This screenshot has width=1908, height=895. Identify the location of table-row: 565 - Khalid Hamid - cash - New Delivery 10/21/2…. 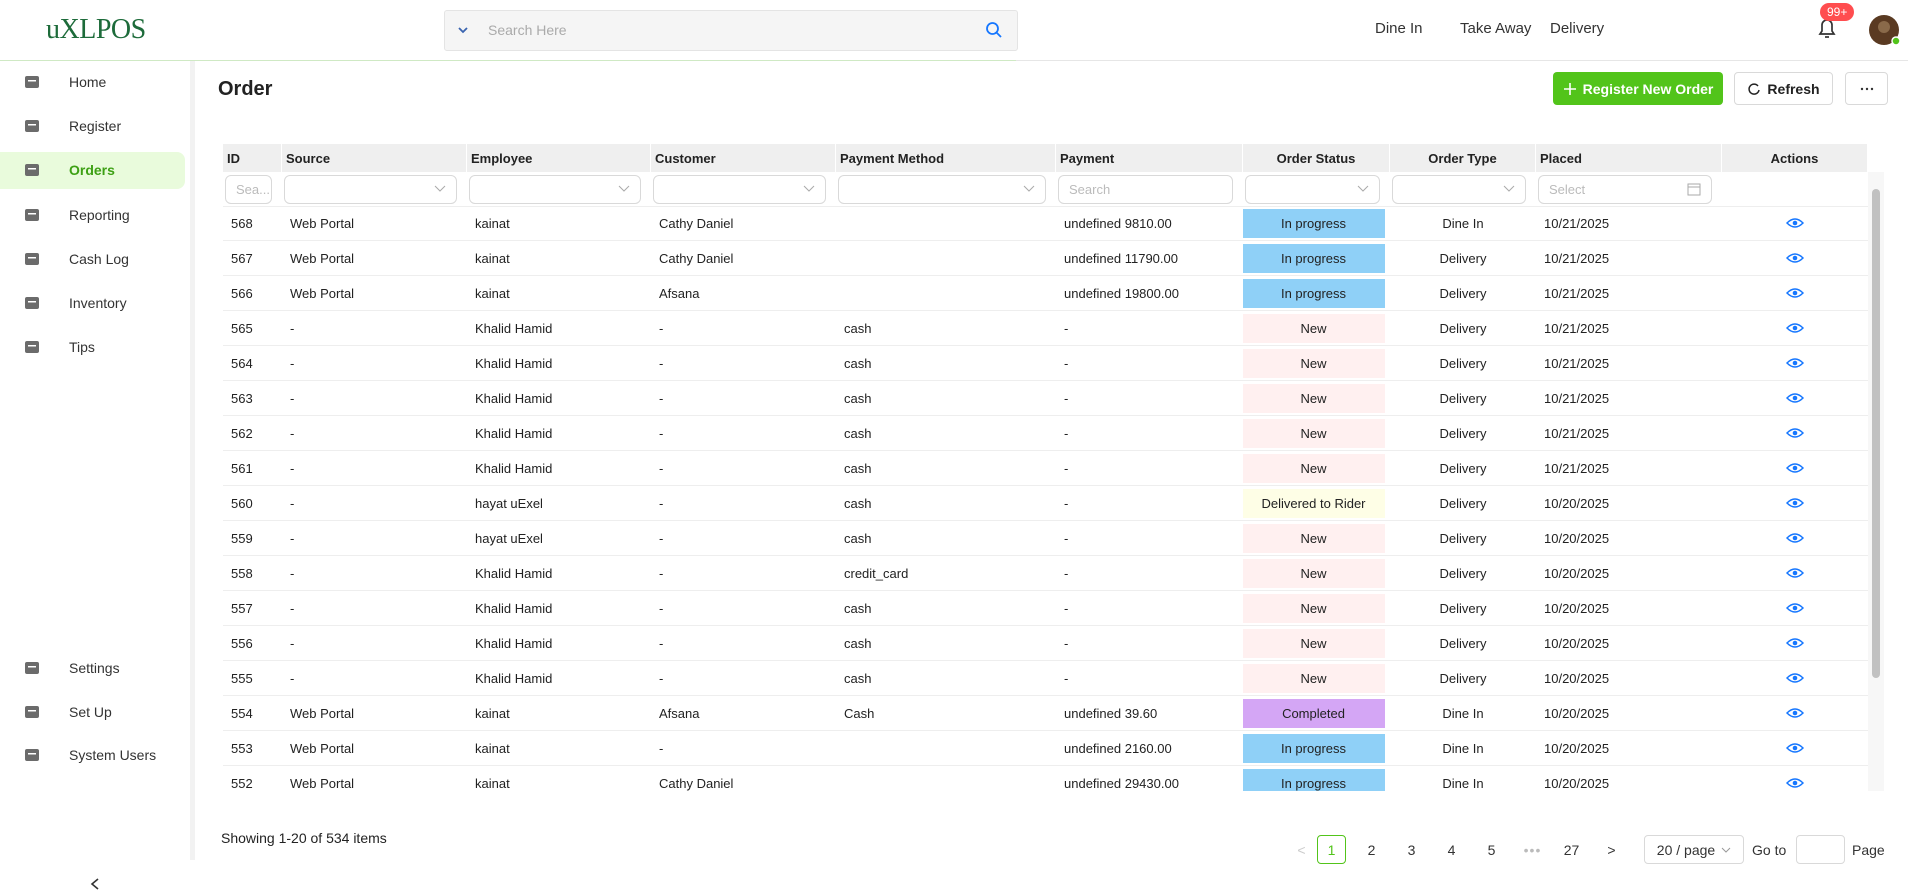
(1045, 328).